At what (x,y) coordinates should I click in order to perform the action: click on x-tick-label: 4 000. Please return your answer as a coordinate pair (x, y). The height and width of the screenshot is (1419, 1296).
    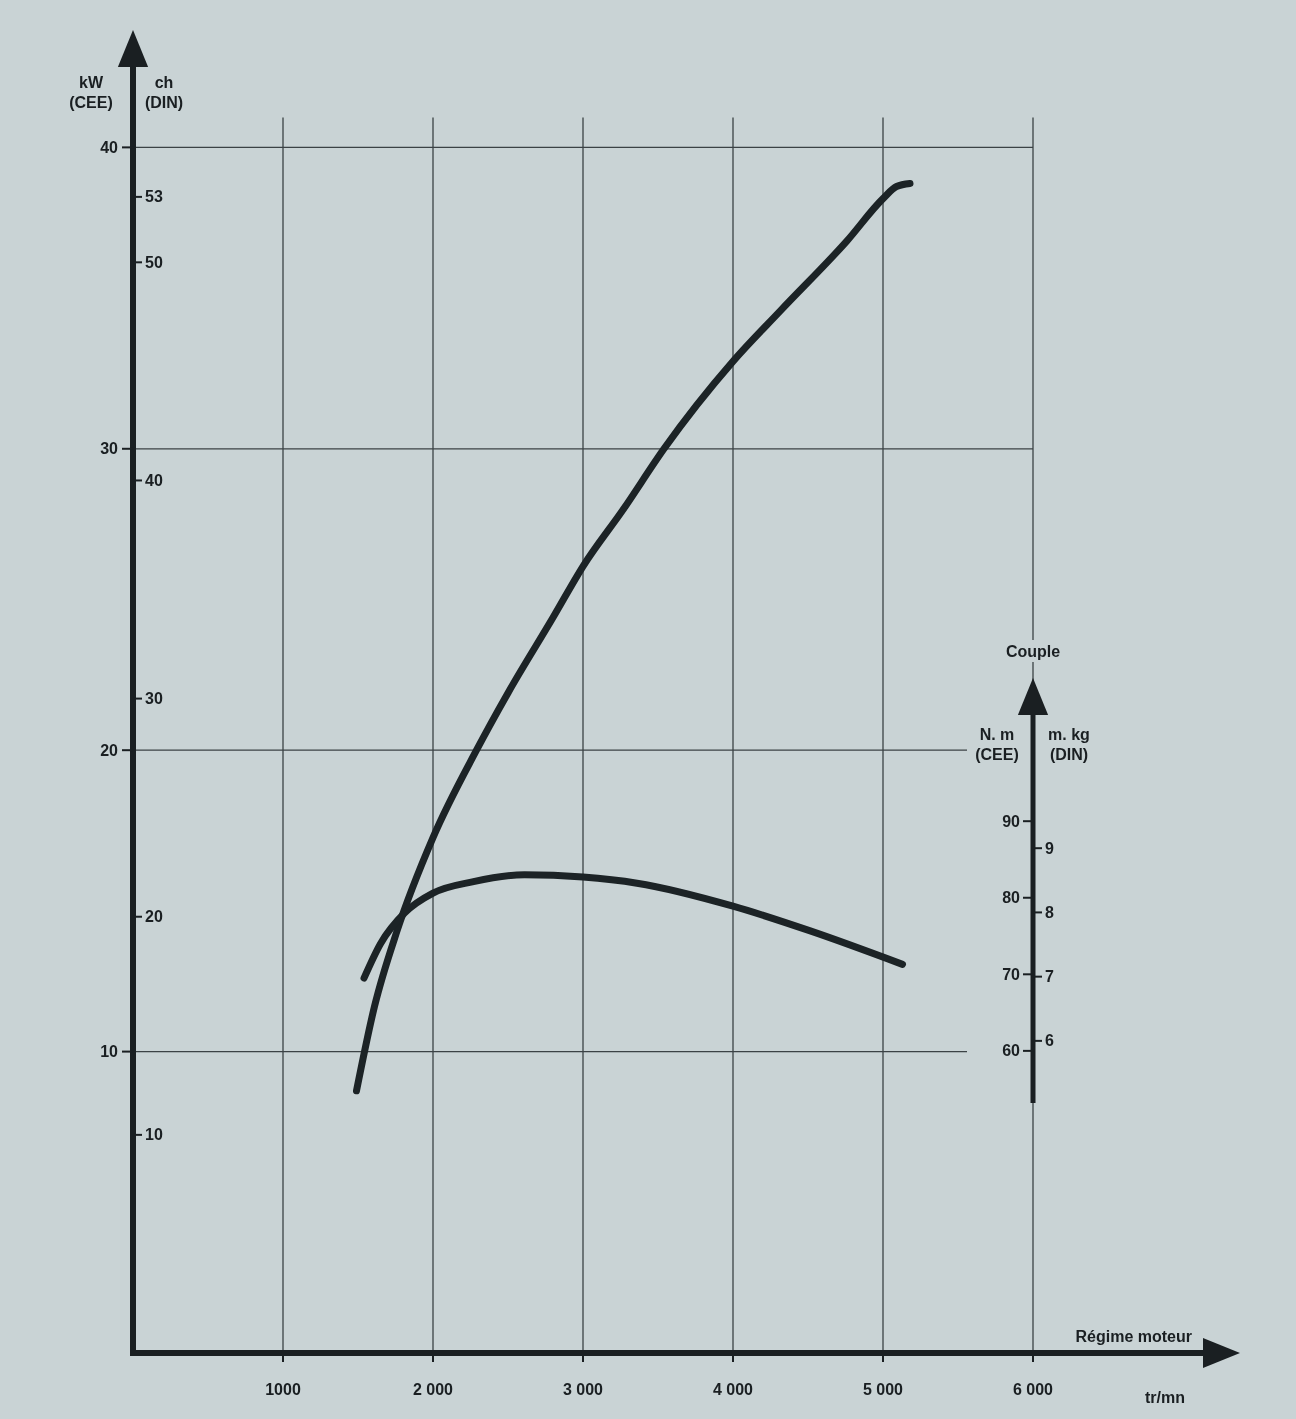
    Looking at the image, I should click on (733, 1389).